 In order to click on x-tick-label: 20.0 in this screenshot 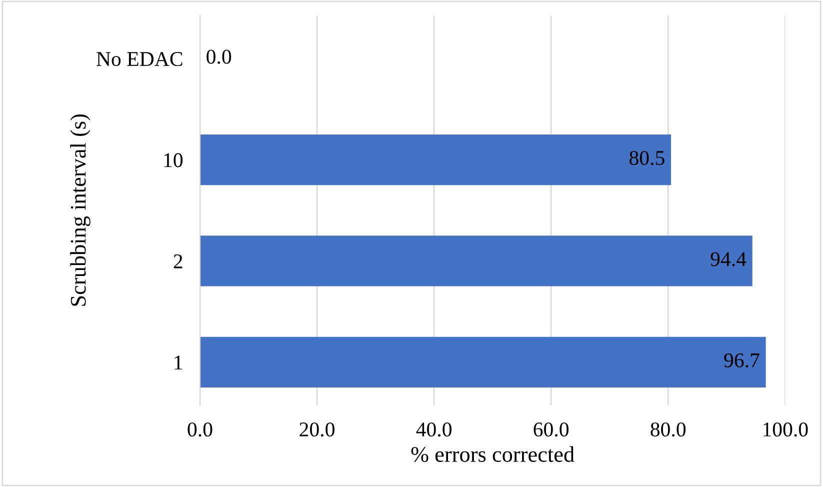, I will do `click(317, 429)`.